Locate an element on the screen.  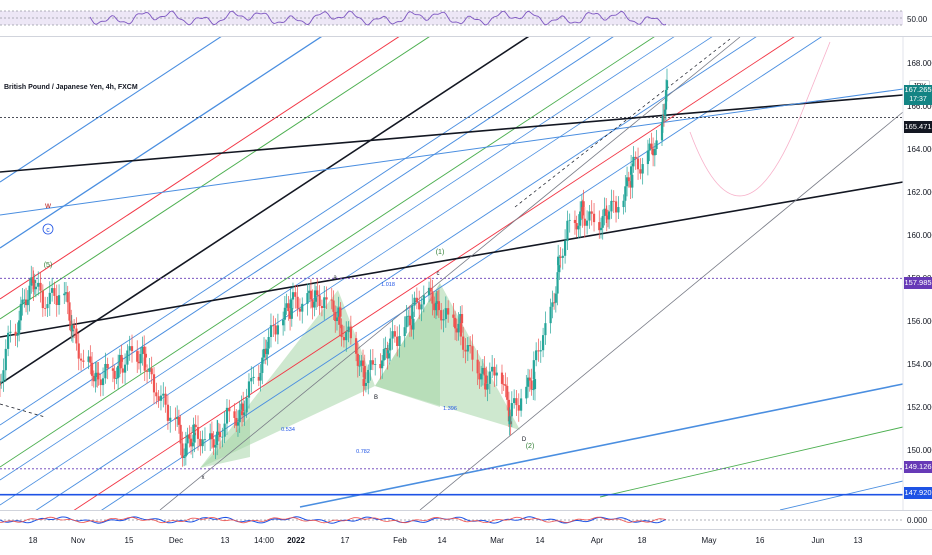
rsi-pane: 50.00 is located at coordinates (466, 18).